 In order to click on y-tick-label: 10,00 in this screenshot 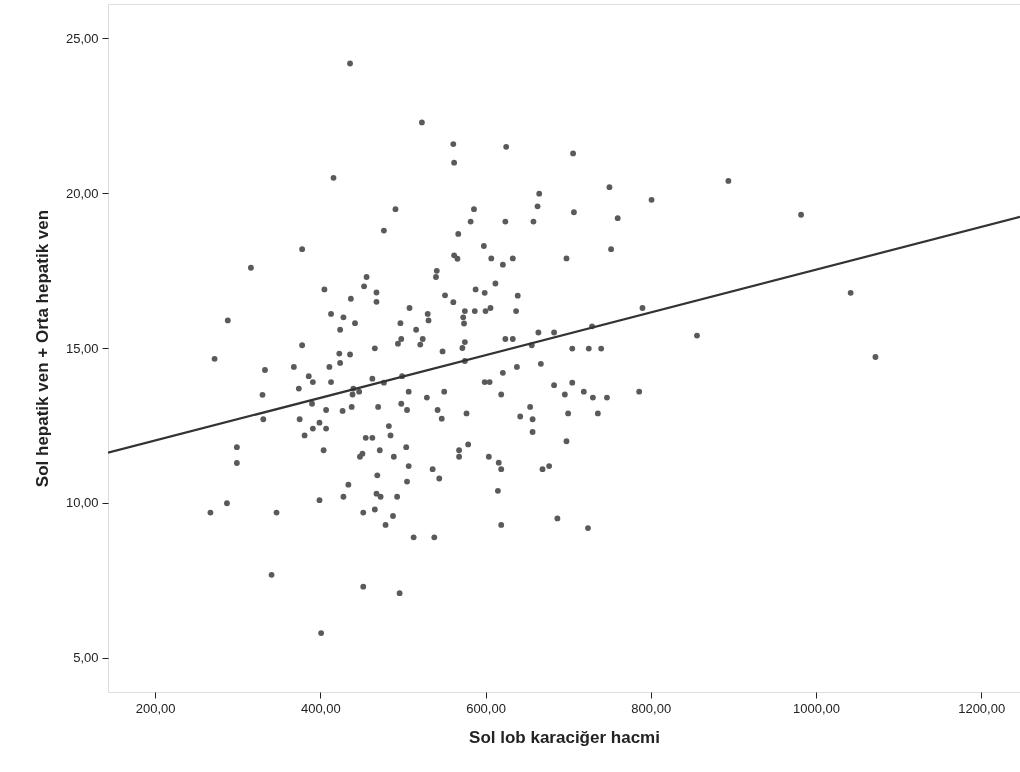, I will do `click(82, 503)`.